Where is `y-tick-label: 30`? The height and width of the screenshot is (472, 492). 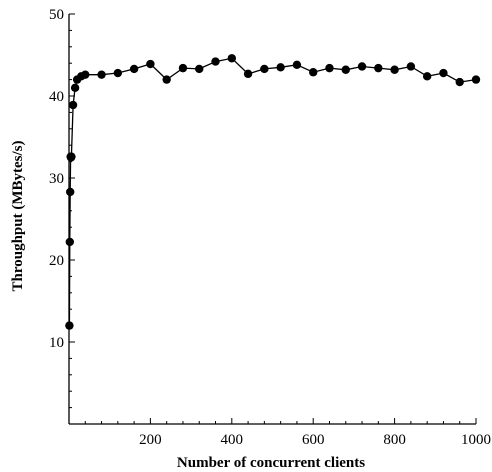 y-tick-label: 30 is located at coordinates (56, 179).